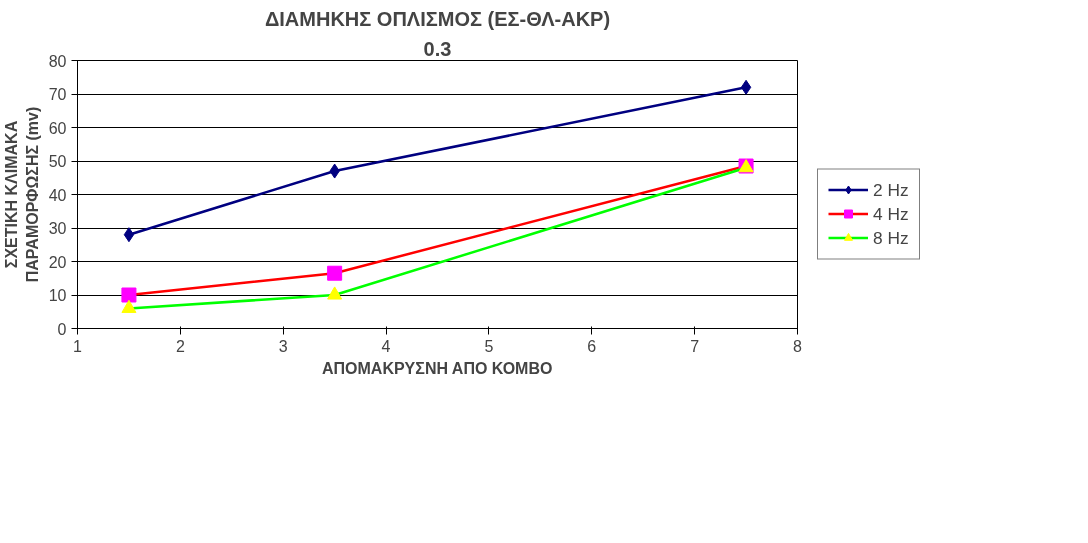  I want to click on legend-label: 4 Hz, so click(891, 213).